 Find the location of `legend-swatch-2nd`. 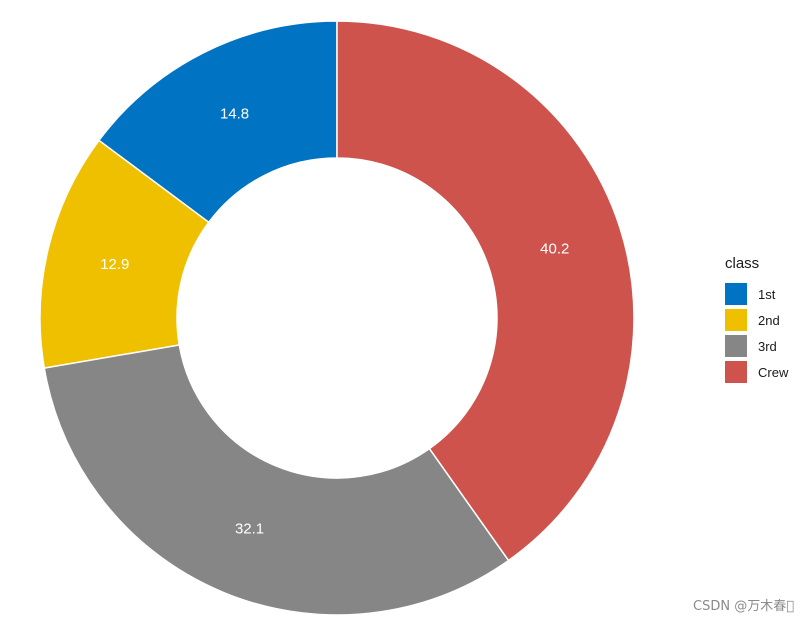

legend-swatch-2nd is located at coordinates (736, 320).